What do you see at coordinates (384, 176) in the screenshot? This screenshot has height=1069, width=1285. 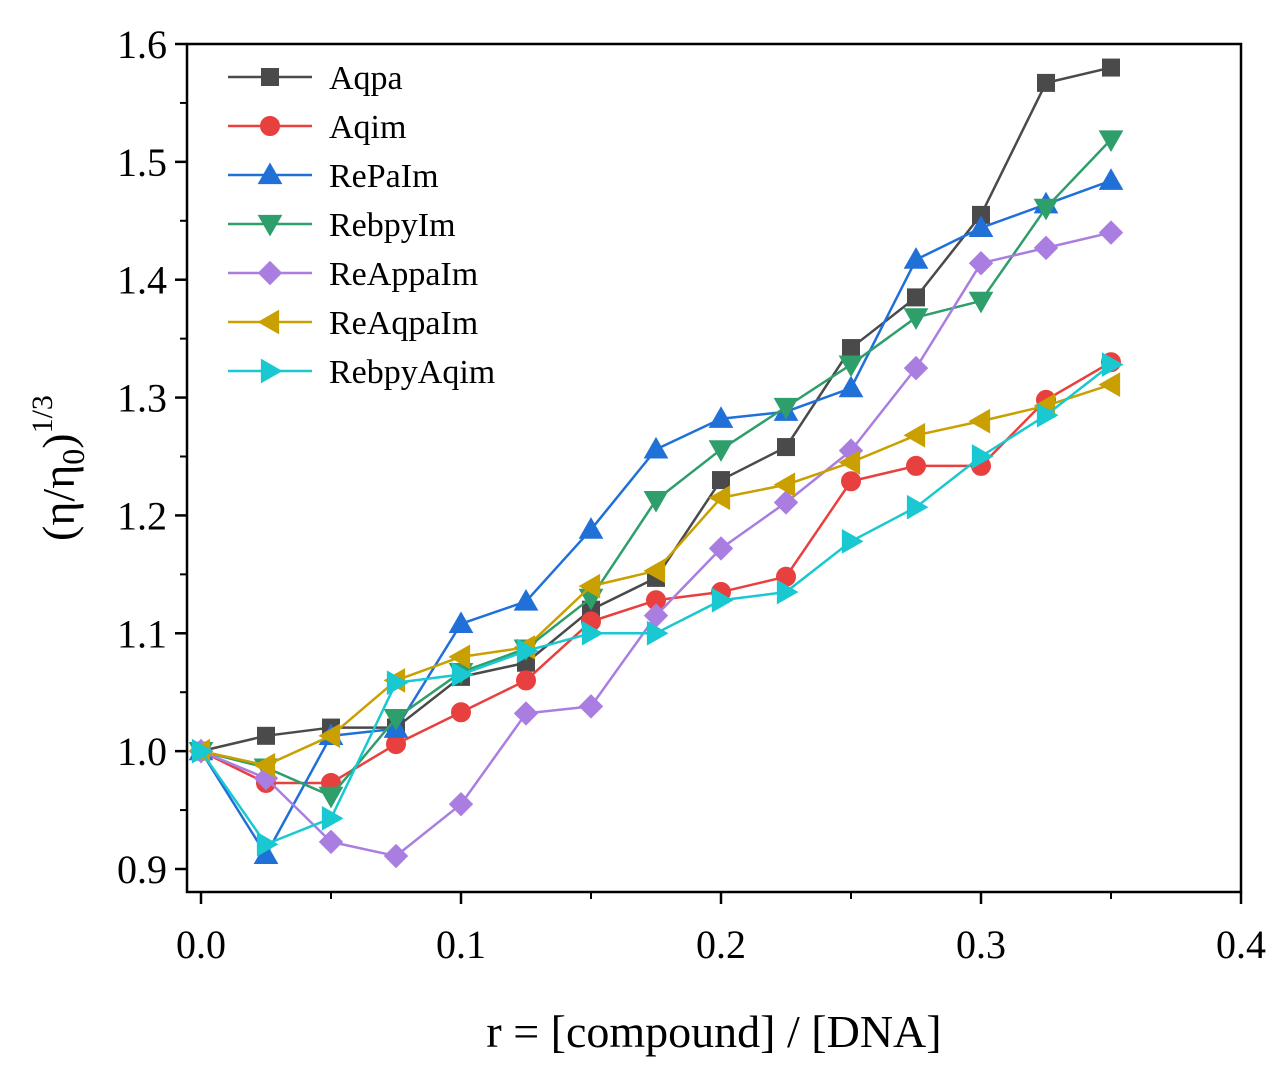 I see `legend-label: RePaIm` at bounding box center [384, 176].